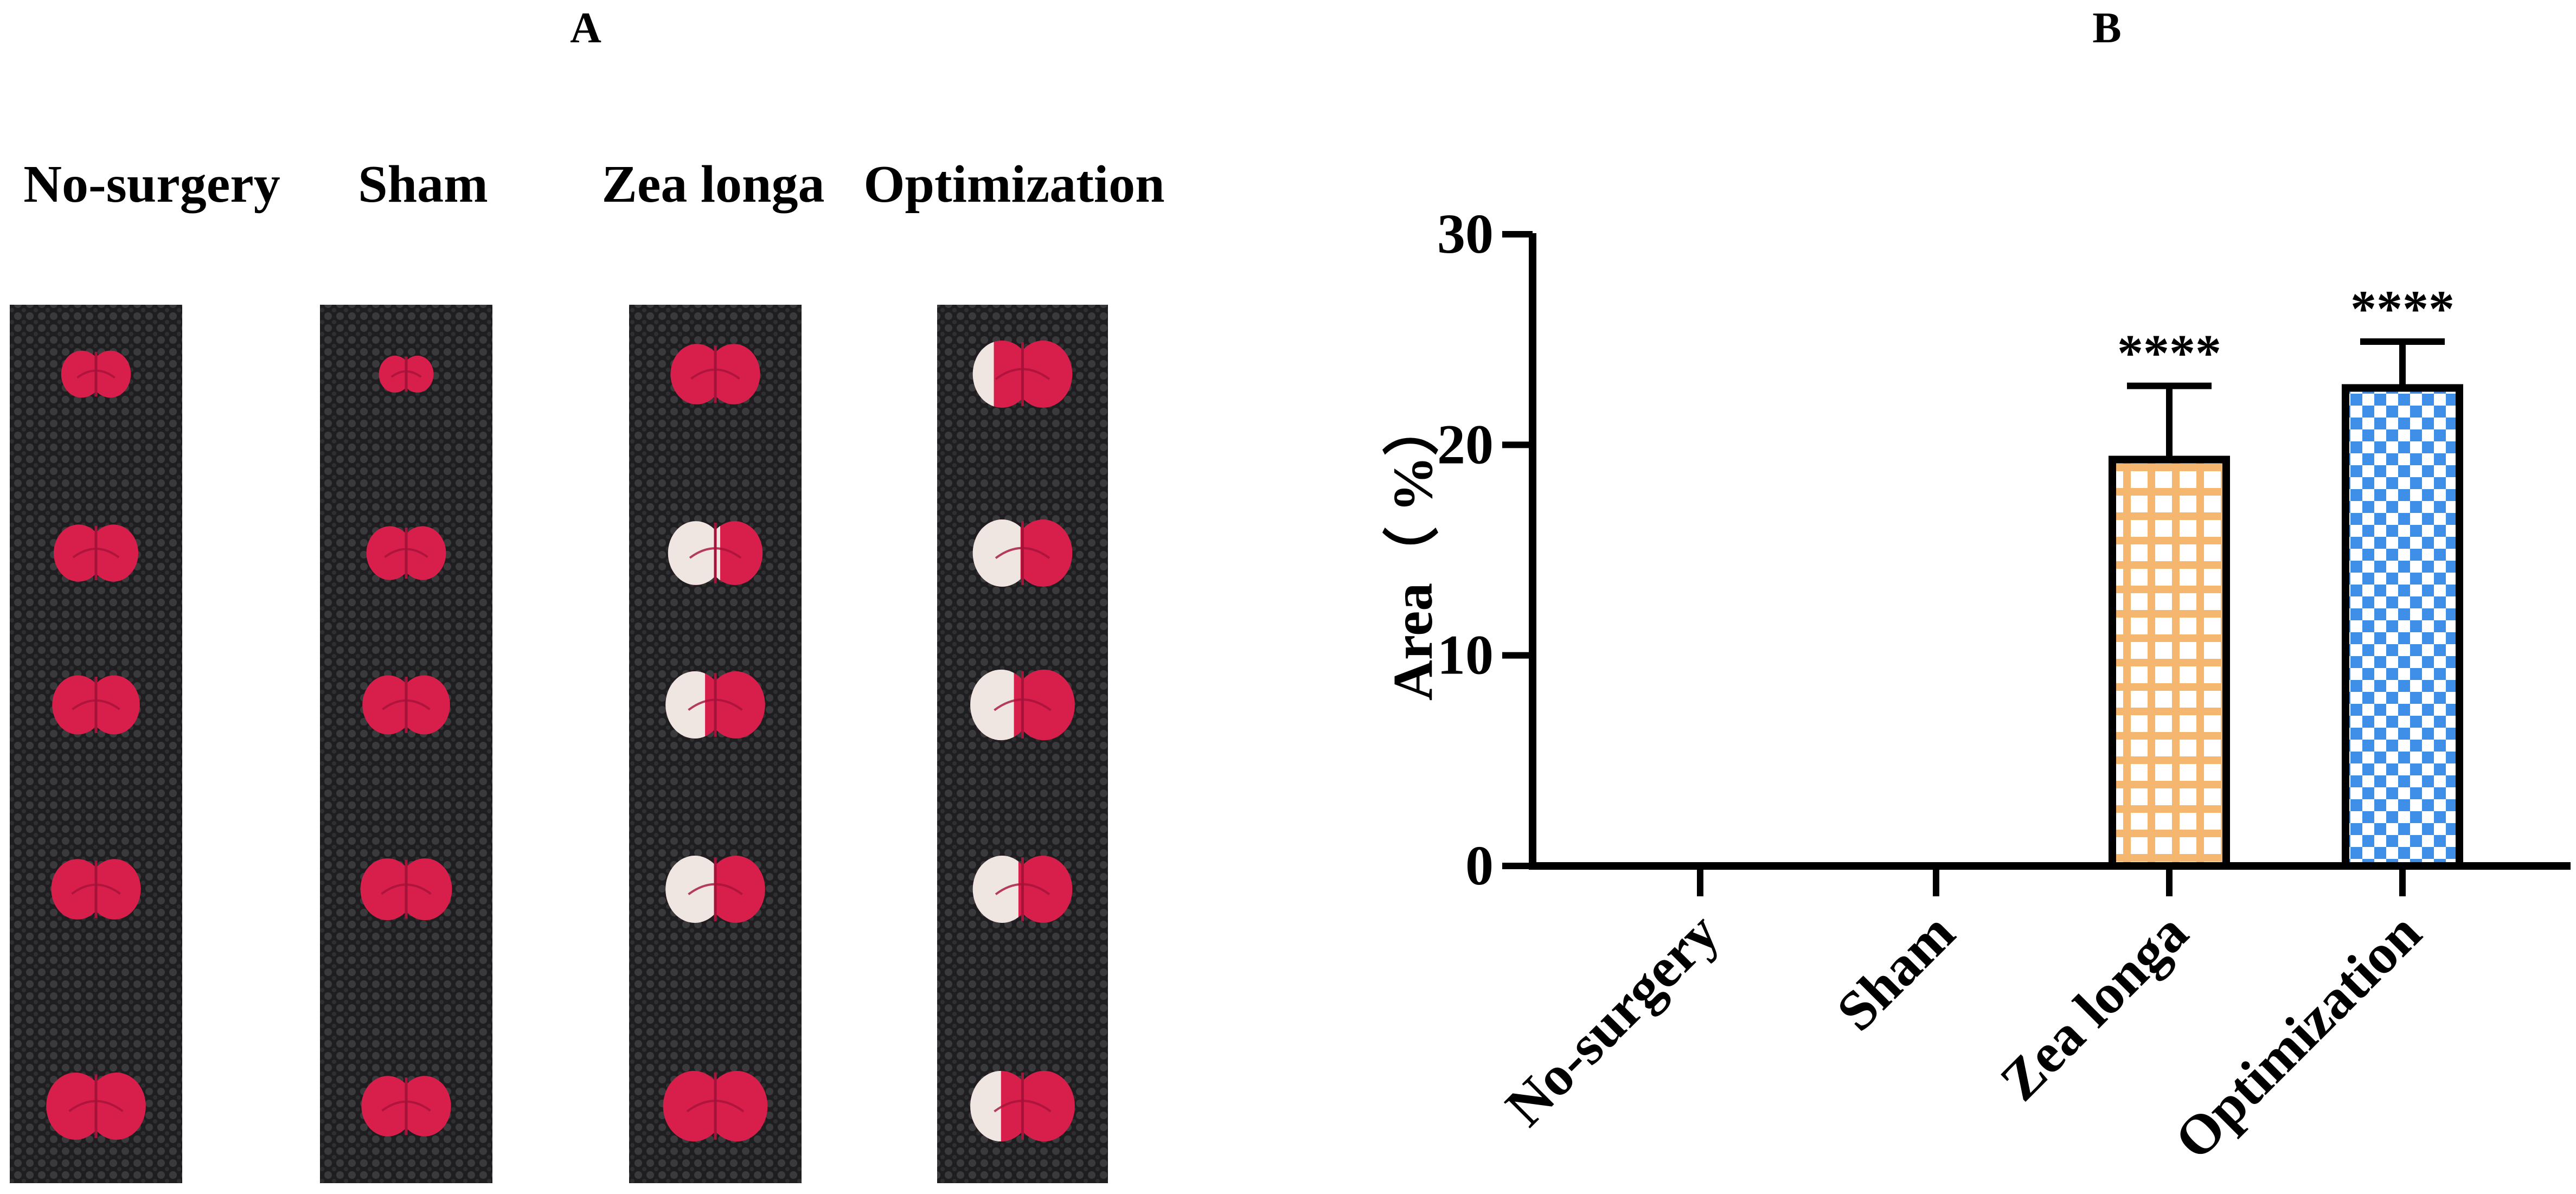 The image size is (2576, 1194). What do you see at coordinates (2094, 1007) in the screenshot?
I see `category-label: Zea longa` at bounding box center [2094, 1007].